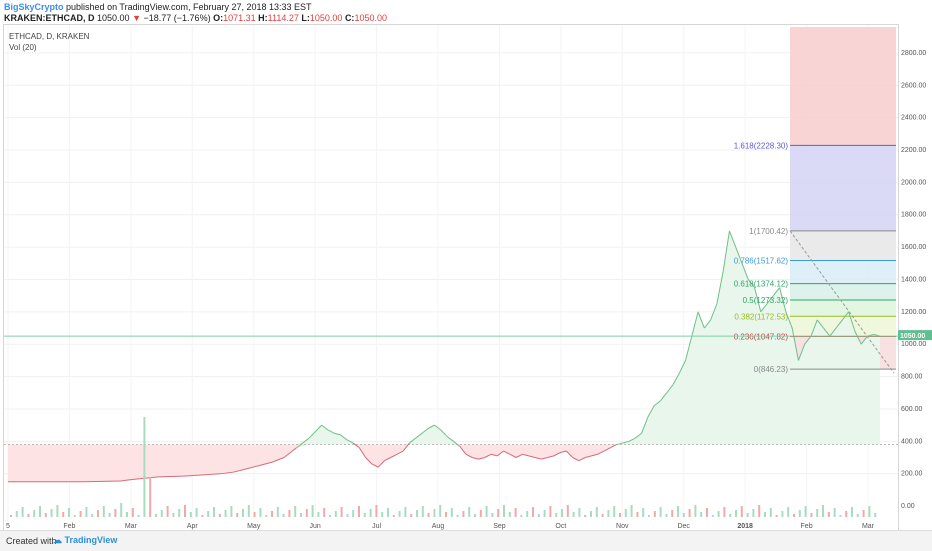 The image size is (932, 551). I want to click on change-down-icon: ▼, so click(136, 18).